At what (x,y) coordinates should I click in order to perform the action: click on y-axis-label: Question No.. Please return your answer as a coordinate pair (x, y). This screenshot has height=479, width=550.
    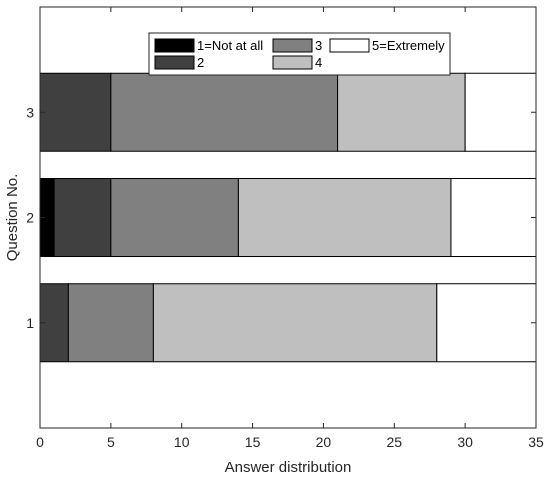
    Looking at the image, I should click on (12, 218).